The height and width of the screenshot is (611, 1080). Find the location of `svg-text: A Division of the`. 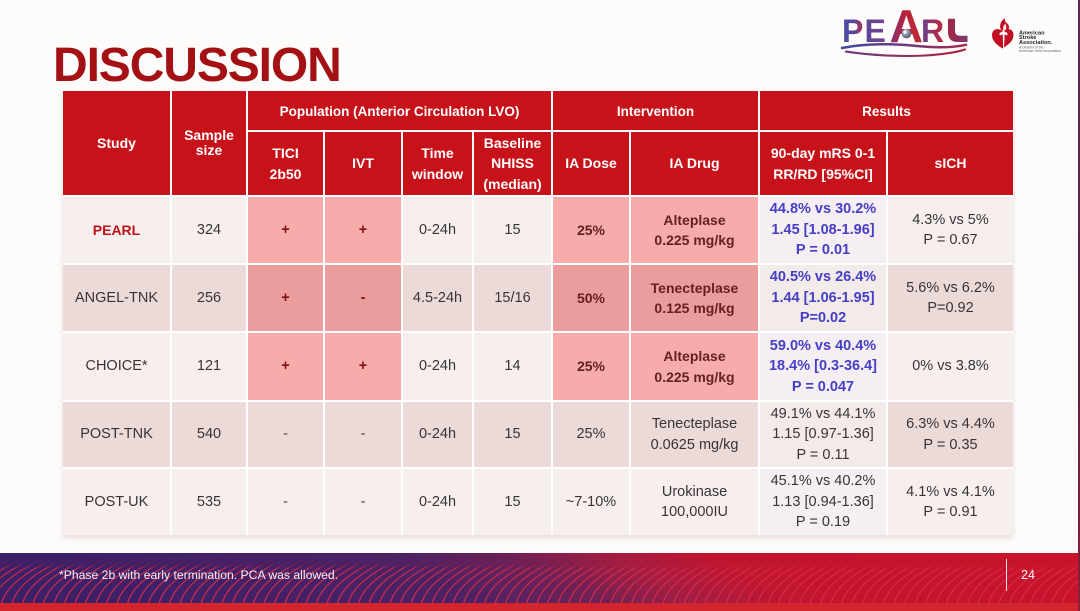

svg-text: A Division of the is located at coordinates (1030, 47).